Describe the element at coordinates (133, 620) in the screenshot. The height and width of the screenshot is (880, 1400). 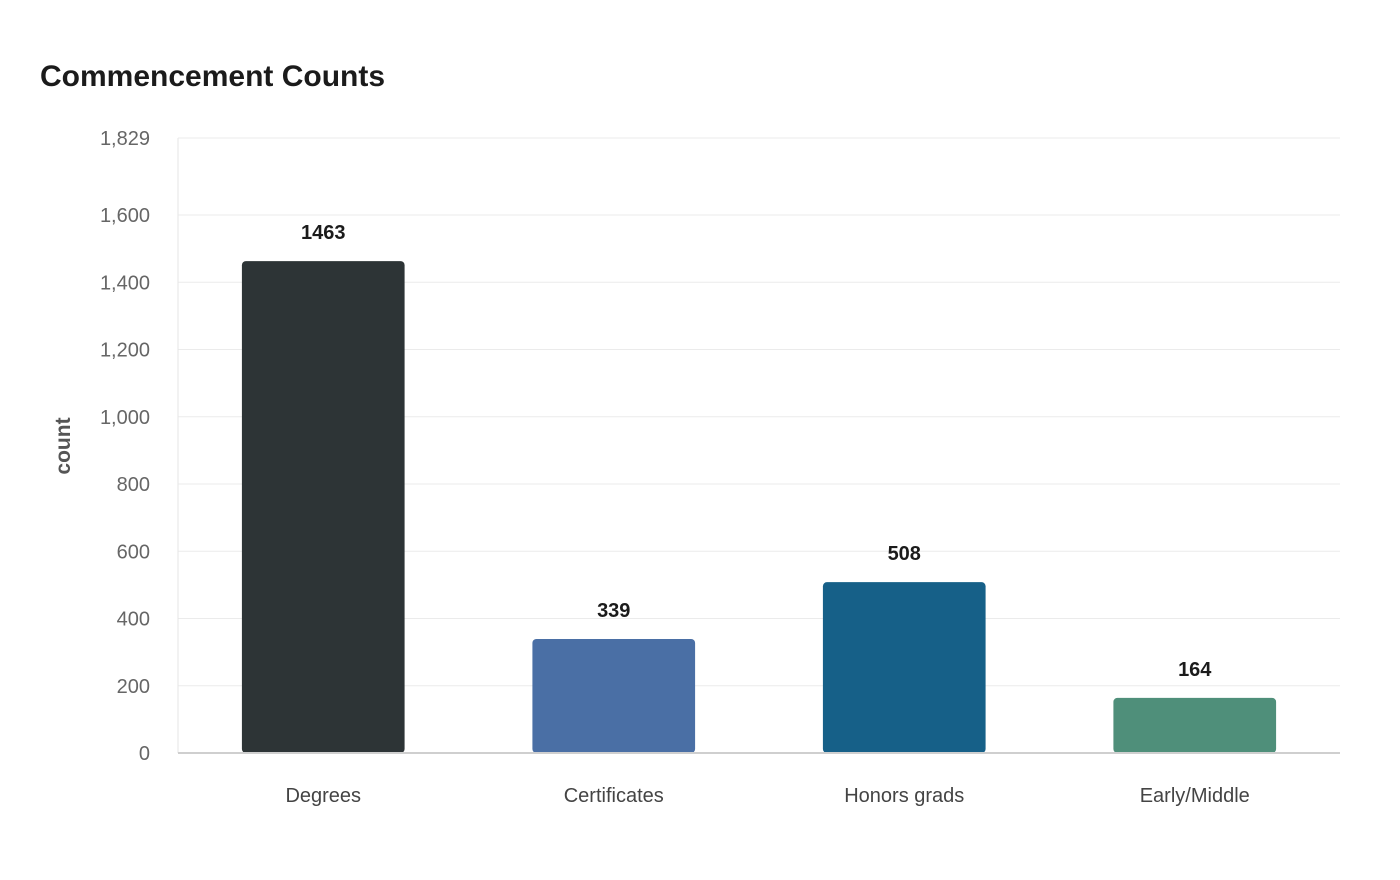
I see `y-tick-label: 400` at that location.